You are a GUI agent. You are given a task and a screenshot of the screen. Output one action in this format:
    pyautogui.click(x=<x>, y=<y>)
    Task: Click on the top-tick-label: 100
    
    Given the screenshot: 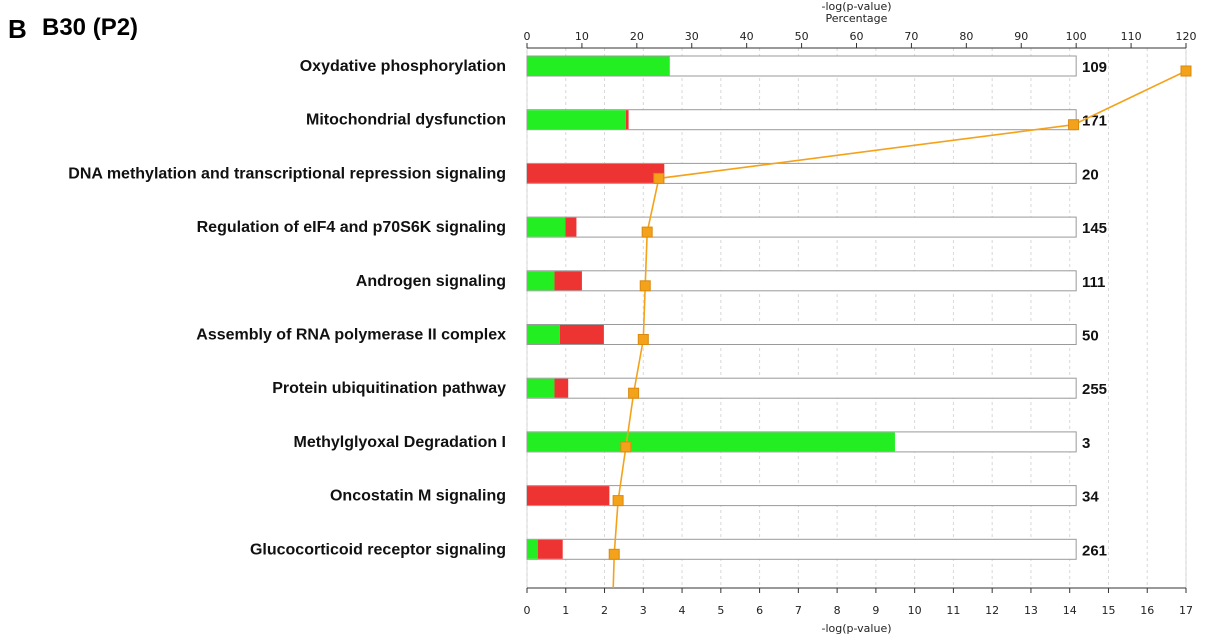 What is the action you would take?
    pyautogui.click(x=1076, y=36)
    